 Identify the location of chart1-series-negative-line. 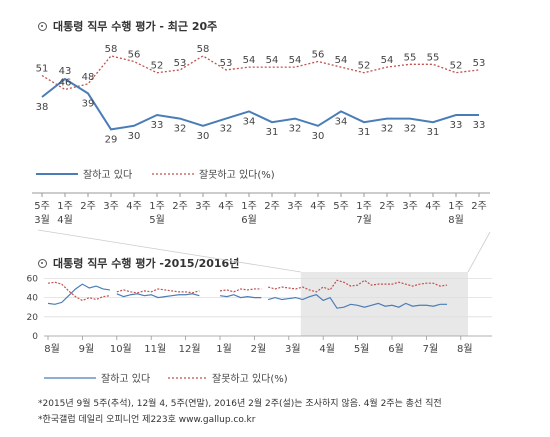
(260, 73).